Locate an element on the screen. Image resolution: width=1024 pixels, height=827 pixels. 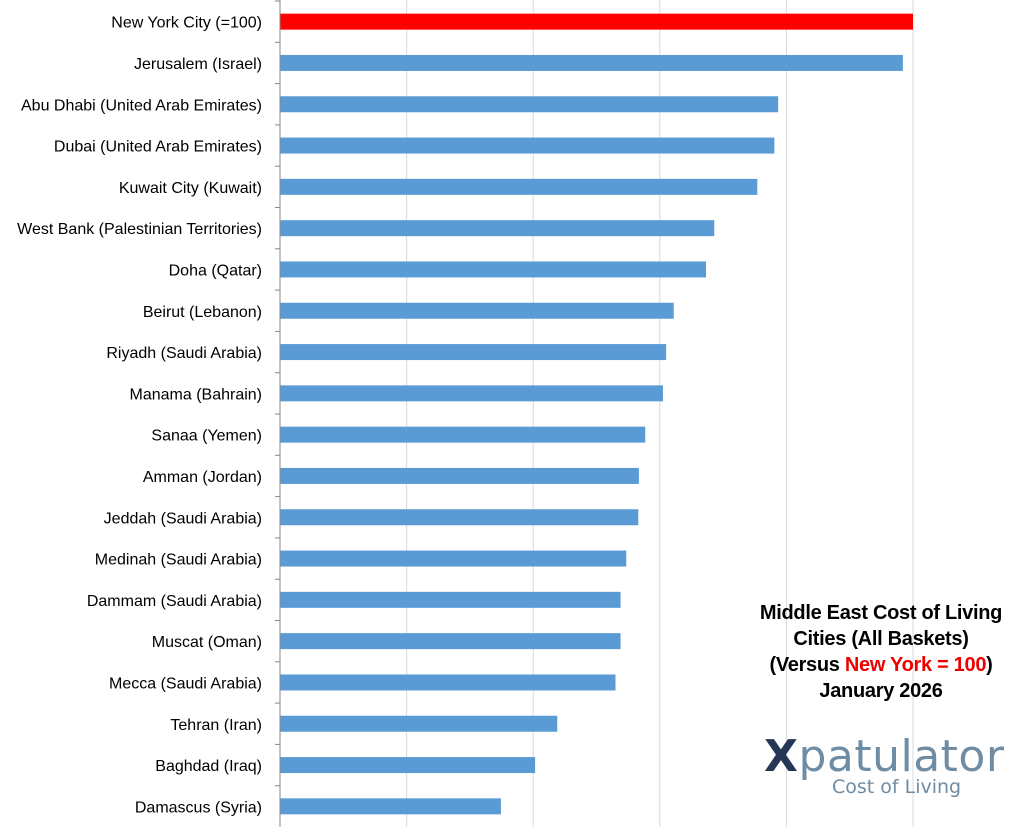
category-label-12: Jeddah (Saudi Arabia) is located at coordinates (183, 518).